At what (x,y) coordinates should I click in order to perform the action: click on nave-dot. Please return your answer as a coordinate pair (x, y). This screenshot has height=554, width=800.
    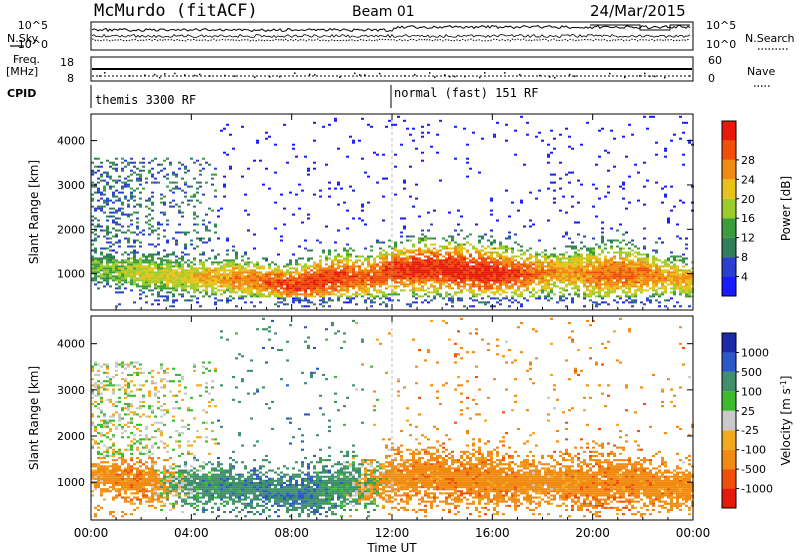
    Looking at the image, I should click on (415, 74).